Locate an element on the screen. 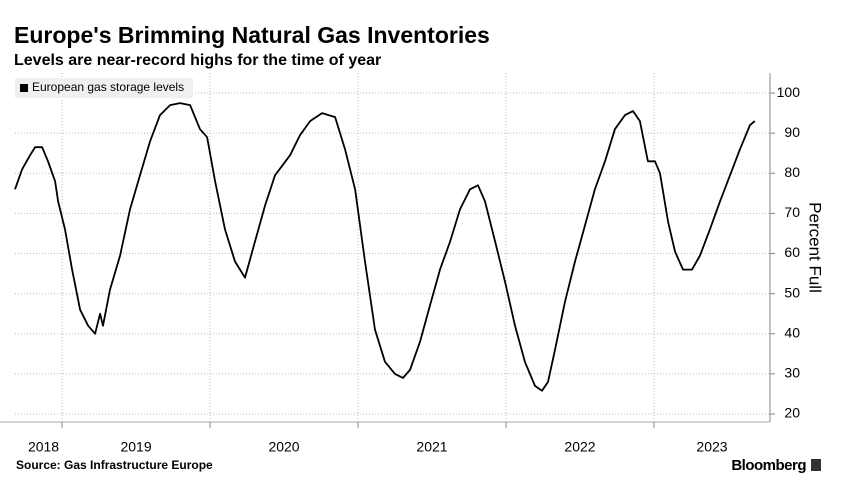  x-tick-label: 2021 is located at coordinates (431, 447).